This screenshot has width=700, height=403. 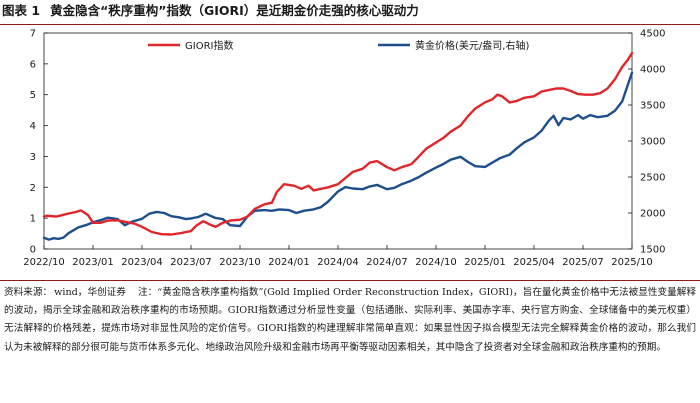 I want to click on legend-label-gold-price: 黄金价格(美元/盎司,右轴), so click(x=472, y=45).